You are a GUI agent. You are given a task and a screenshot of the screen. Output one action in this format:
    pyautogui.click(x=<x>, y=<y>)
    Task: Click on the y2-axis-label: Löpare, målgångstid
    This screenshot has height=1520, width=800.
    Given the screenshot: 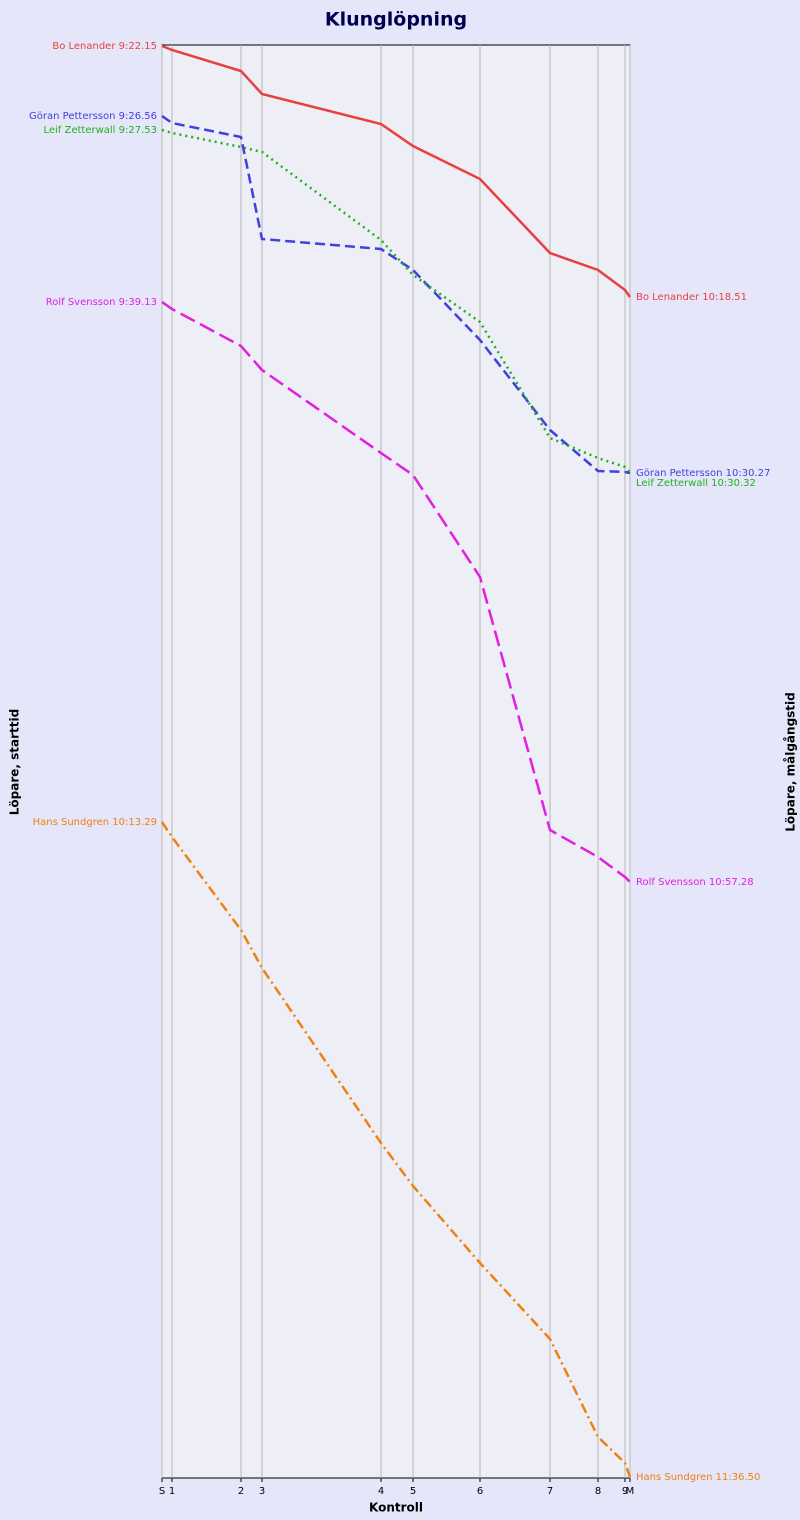 What is the action you would take?
    pyautogui.click(x=791, y=762)
    